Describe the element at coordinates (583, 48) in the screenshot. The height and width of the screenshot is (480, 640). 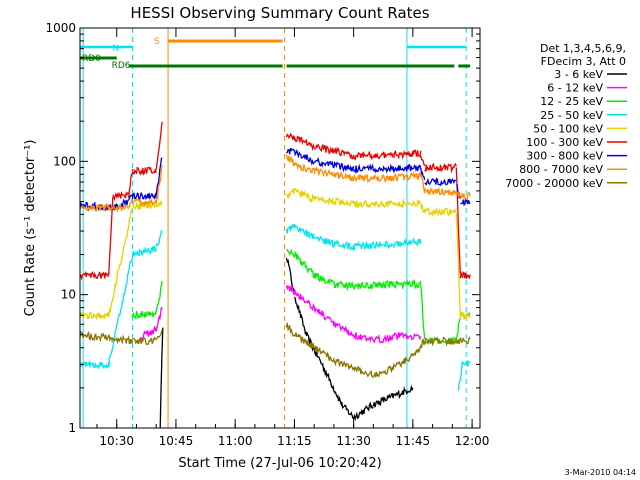
I see `legend-header-0: Det 1,3,4,5,6,9,` at that location.